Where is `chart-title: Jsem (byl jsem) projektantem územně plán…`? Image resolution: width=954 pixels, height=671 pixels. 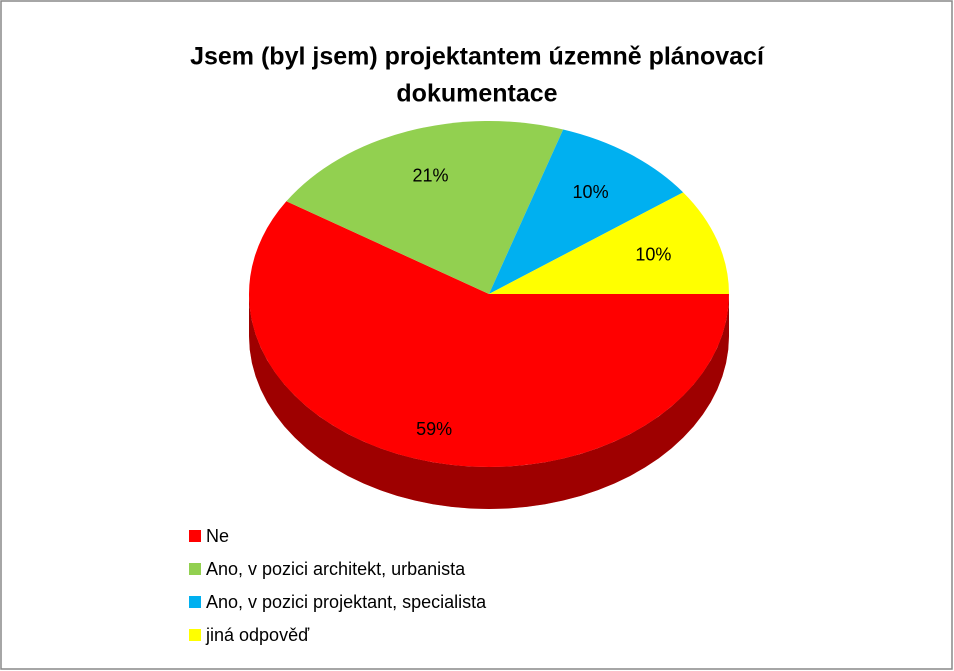 chart-title: Jsem (byl jsem) projektantem územně plán… is located at coordinates (477, 57).